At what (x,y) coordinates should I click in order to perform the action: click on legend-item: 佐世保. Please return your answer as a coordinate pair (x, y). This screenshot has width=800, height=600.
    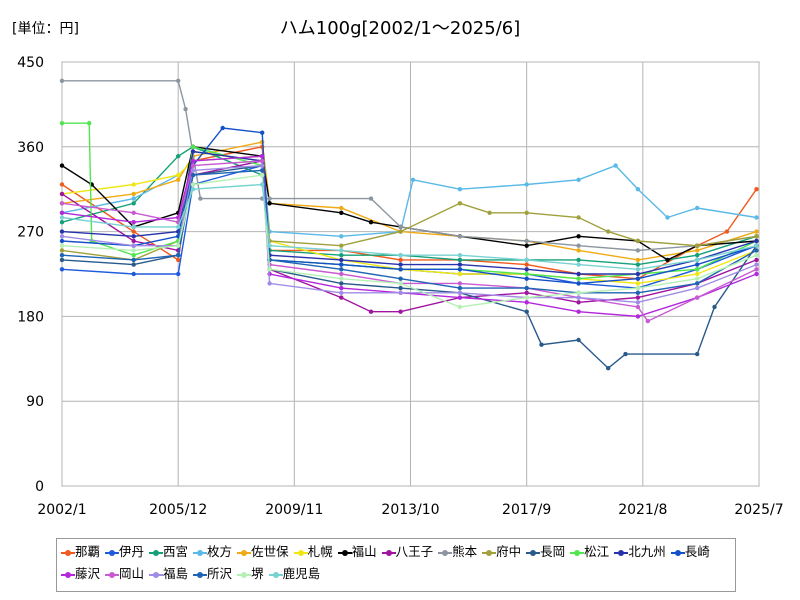
    Looking at the image, I should click on (263, 552).